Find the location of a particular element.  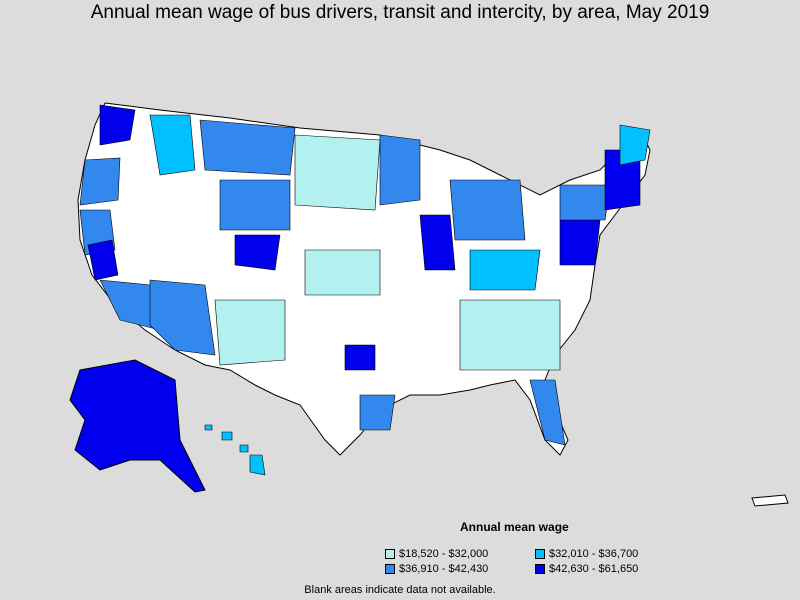

region-idaho is located at coordinates (172, 145).